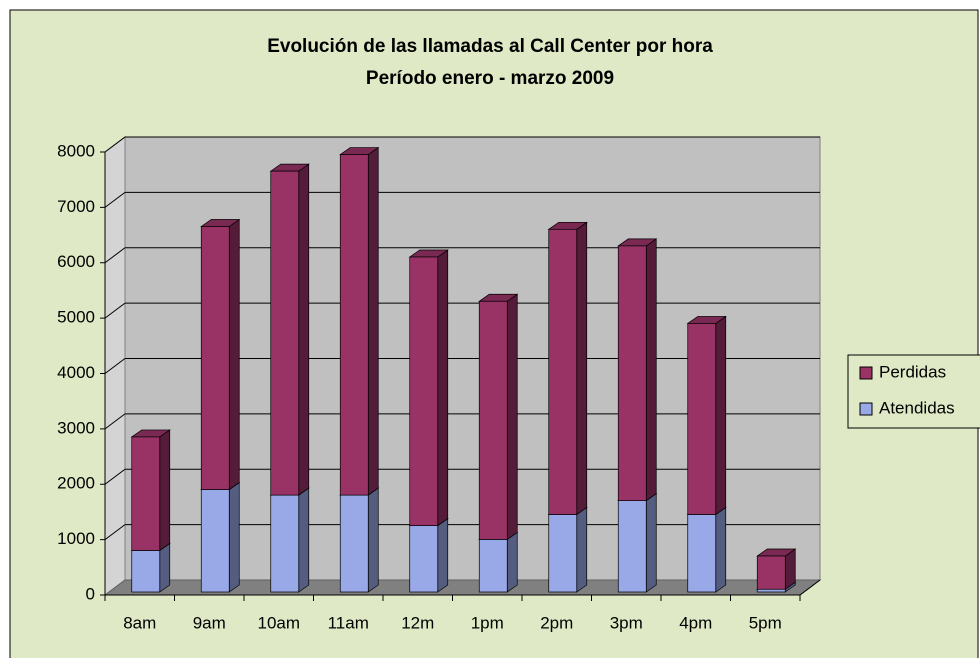  I want to click on x-axis-depth, so click(810, 587).